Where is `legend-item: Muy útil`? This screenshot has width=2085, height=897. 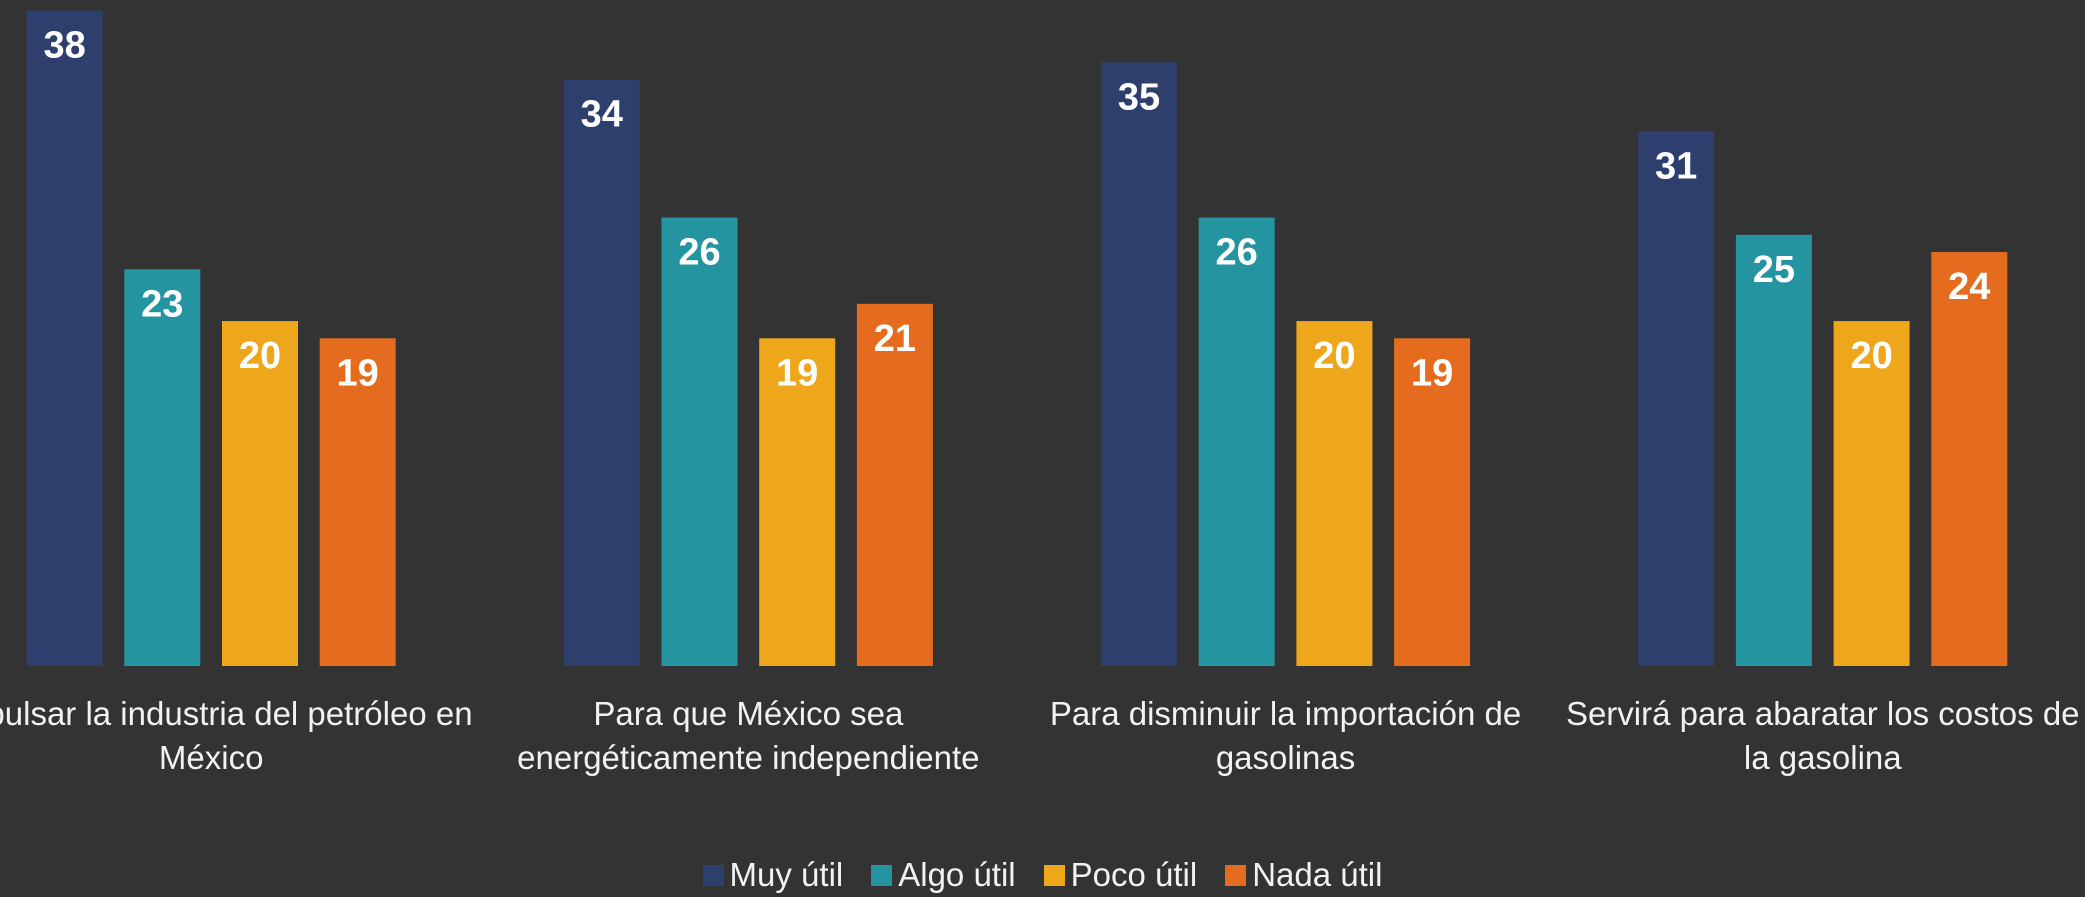 legend-item: Muy útil is located at coordinates (773, 875).